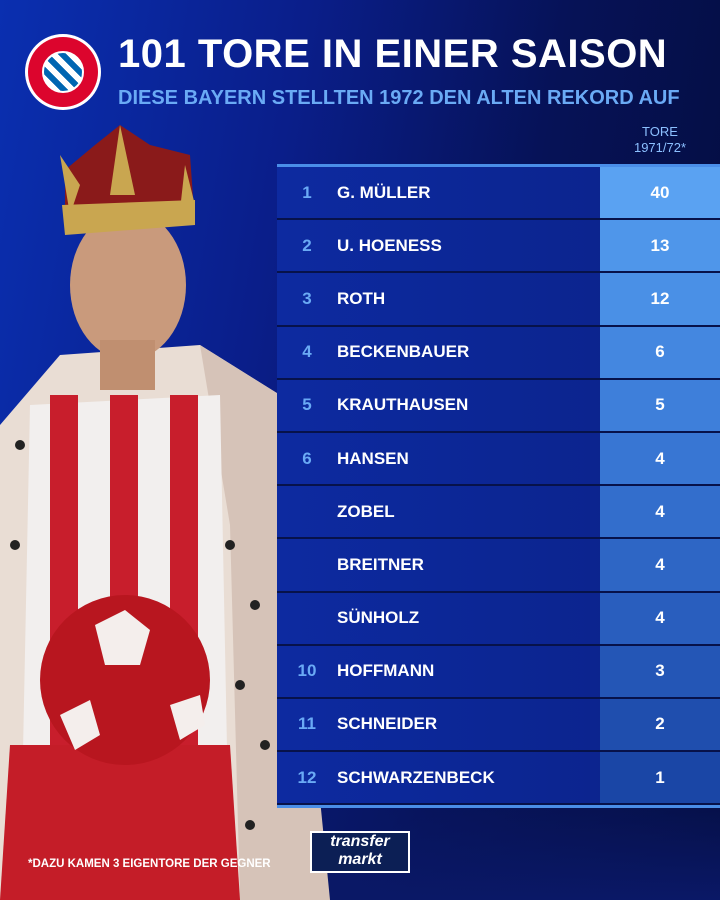 The height and width of the screenshot is (900, 720). I want to click on table-row: 3 ROTH 12, so click(498, 300).